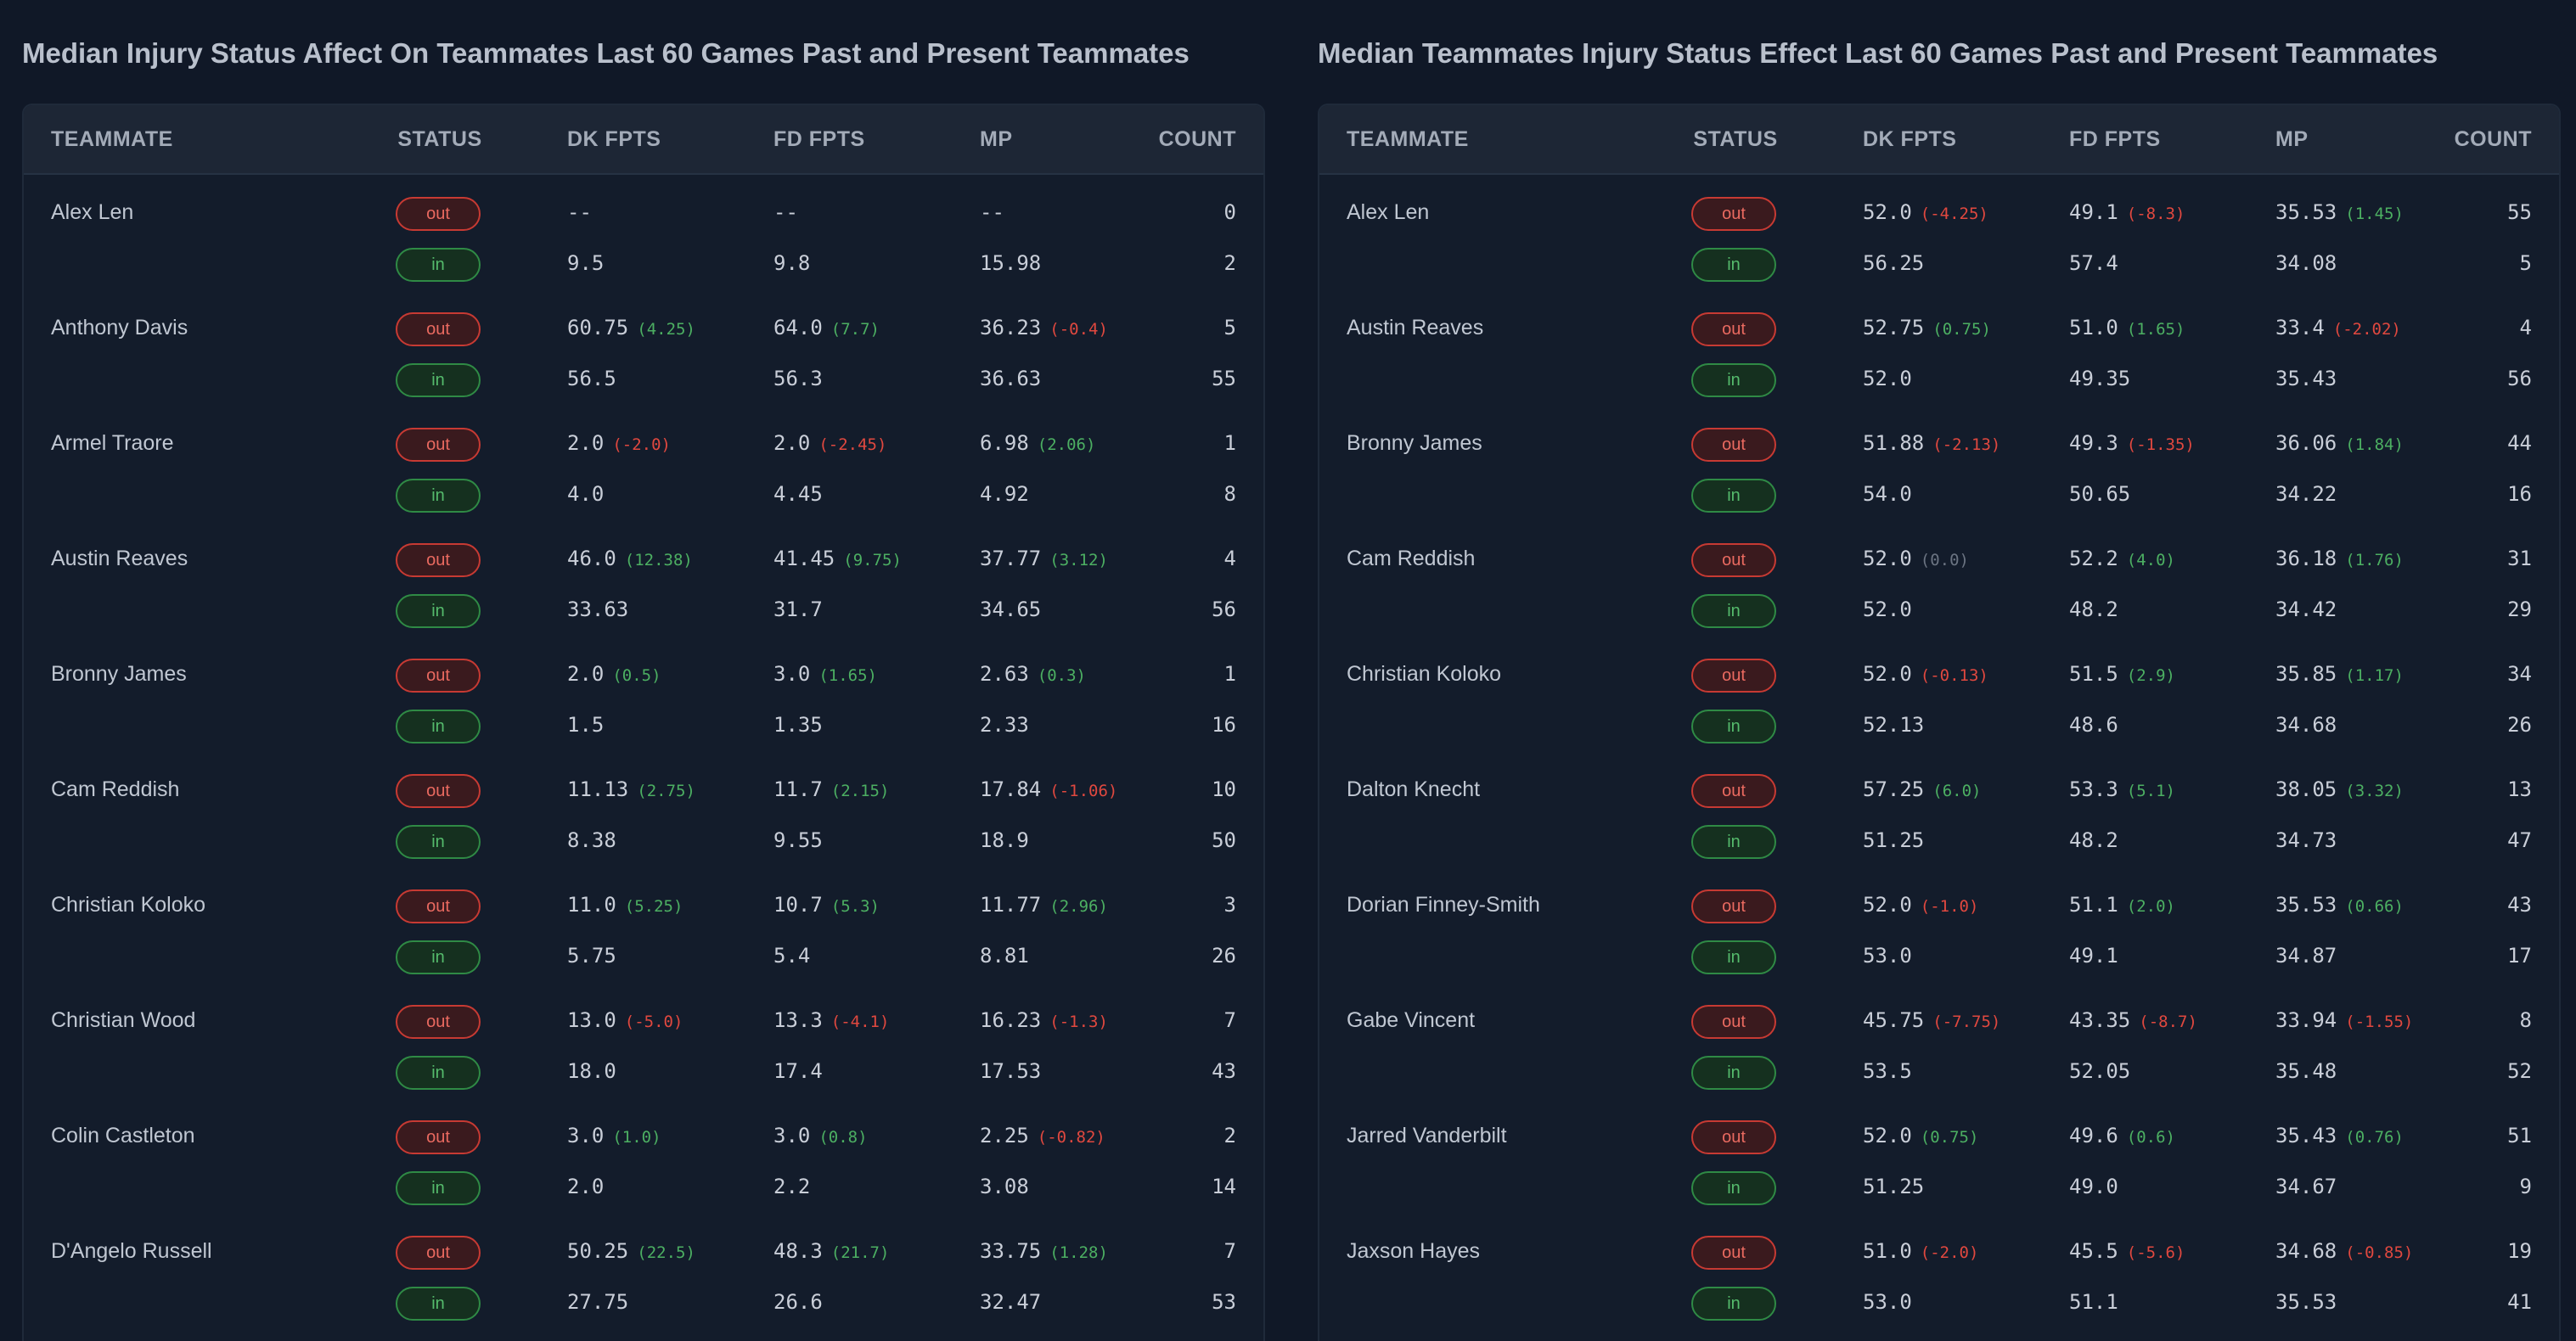  I want to click on fd-fpts-value: 48.3, so click(798, 1251).